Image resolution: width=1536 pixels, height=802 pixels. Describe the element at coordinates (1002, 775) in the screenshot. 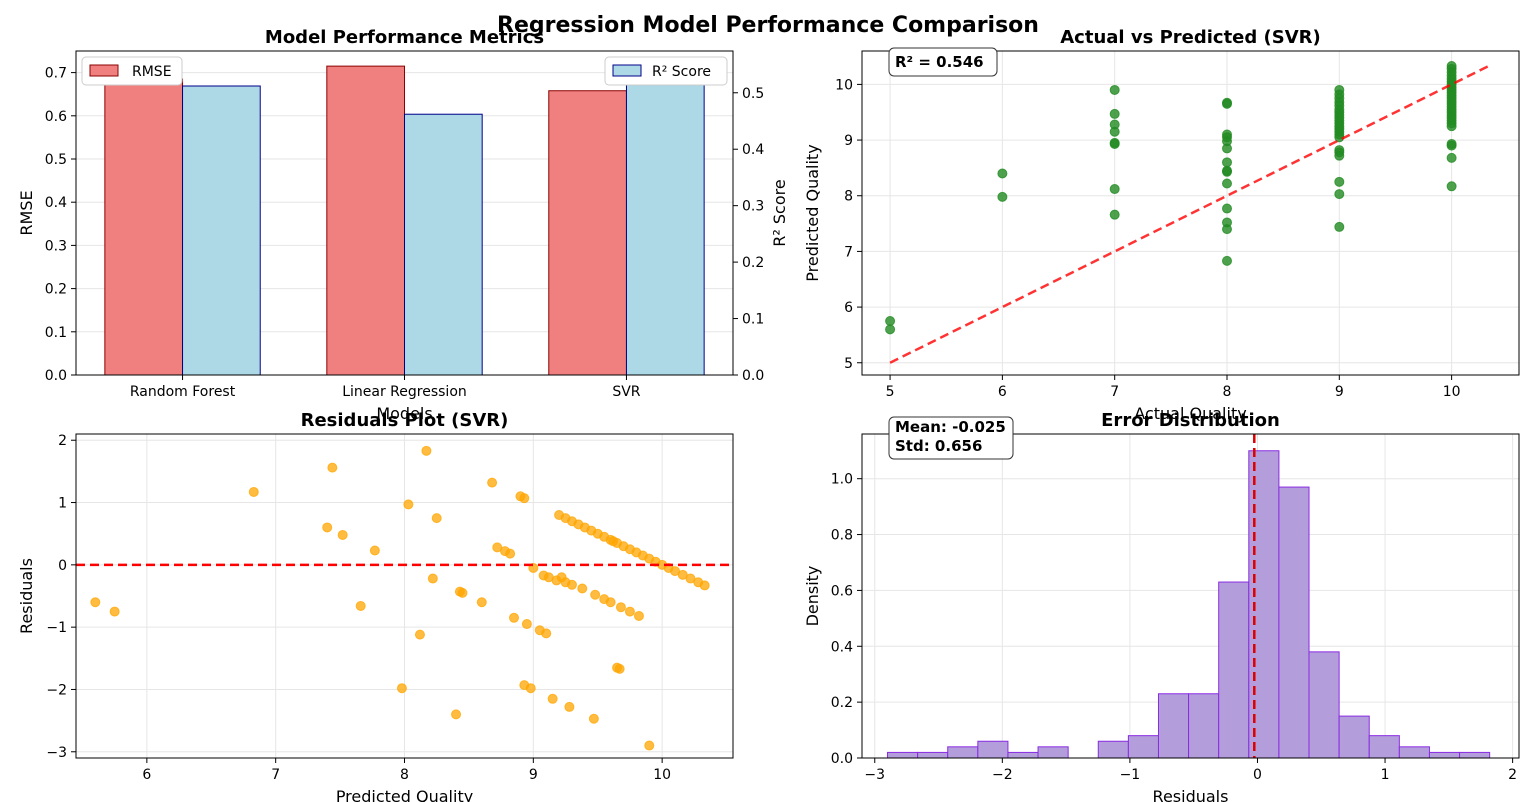

I see `x-tick-label: −2` at that location.